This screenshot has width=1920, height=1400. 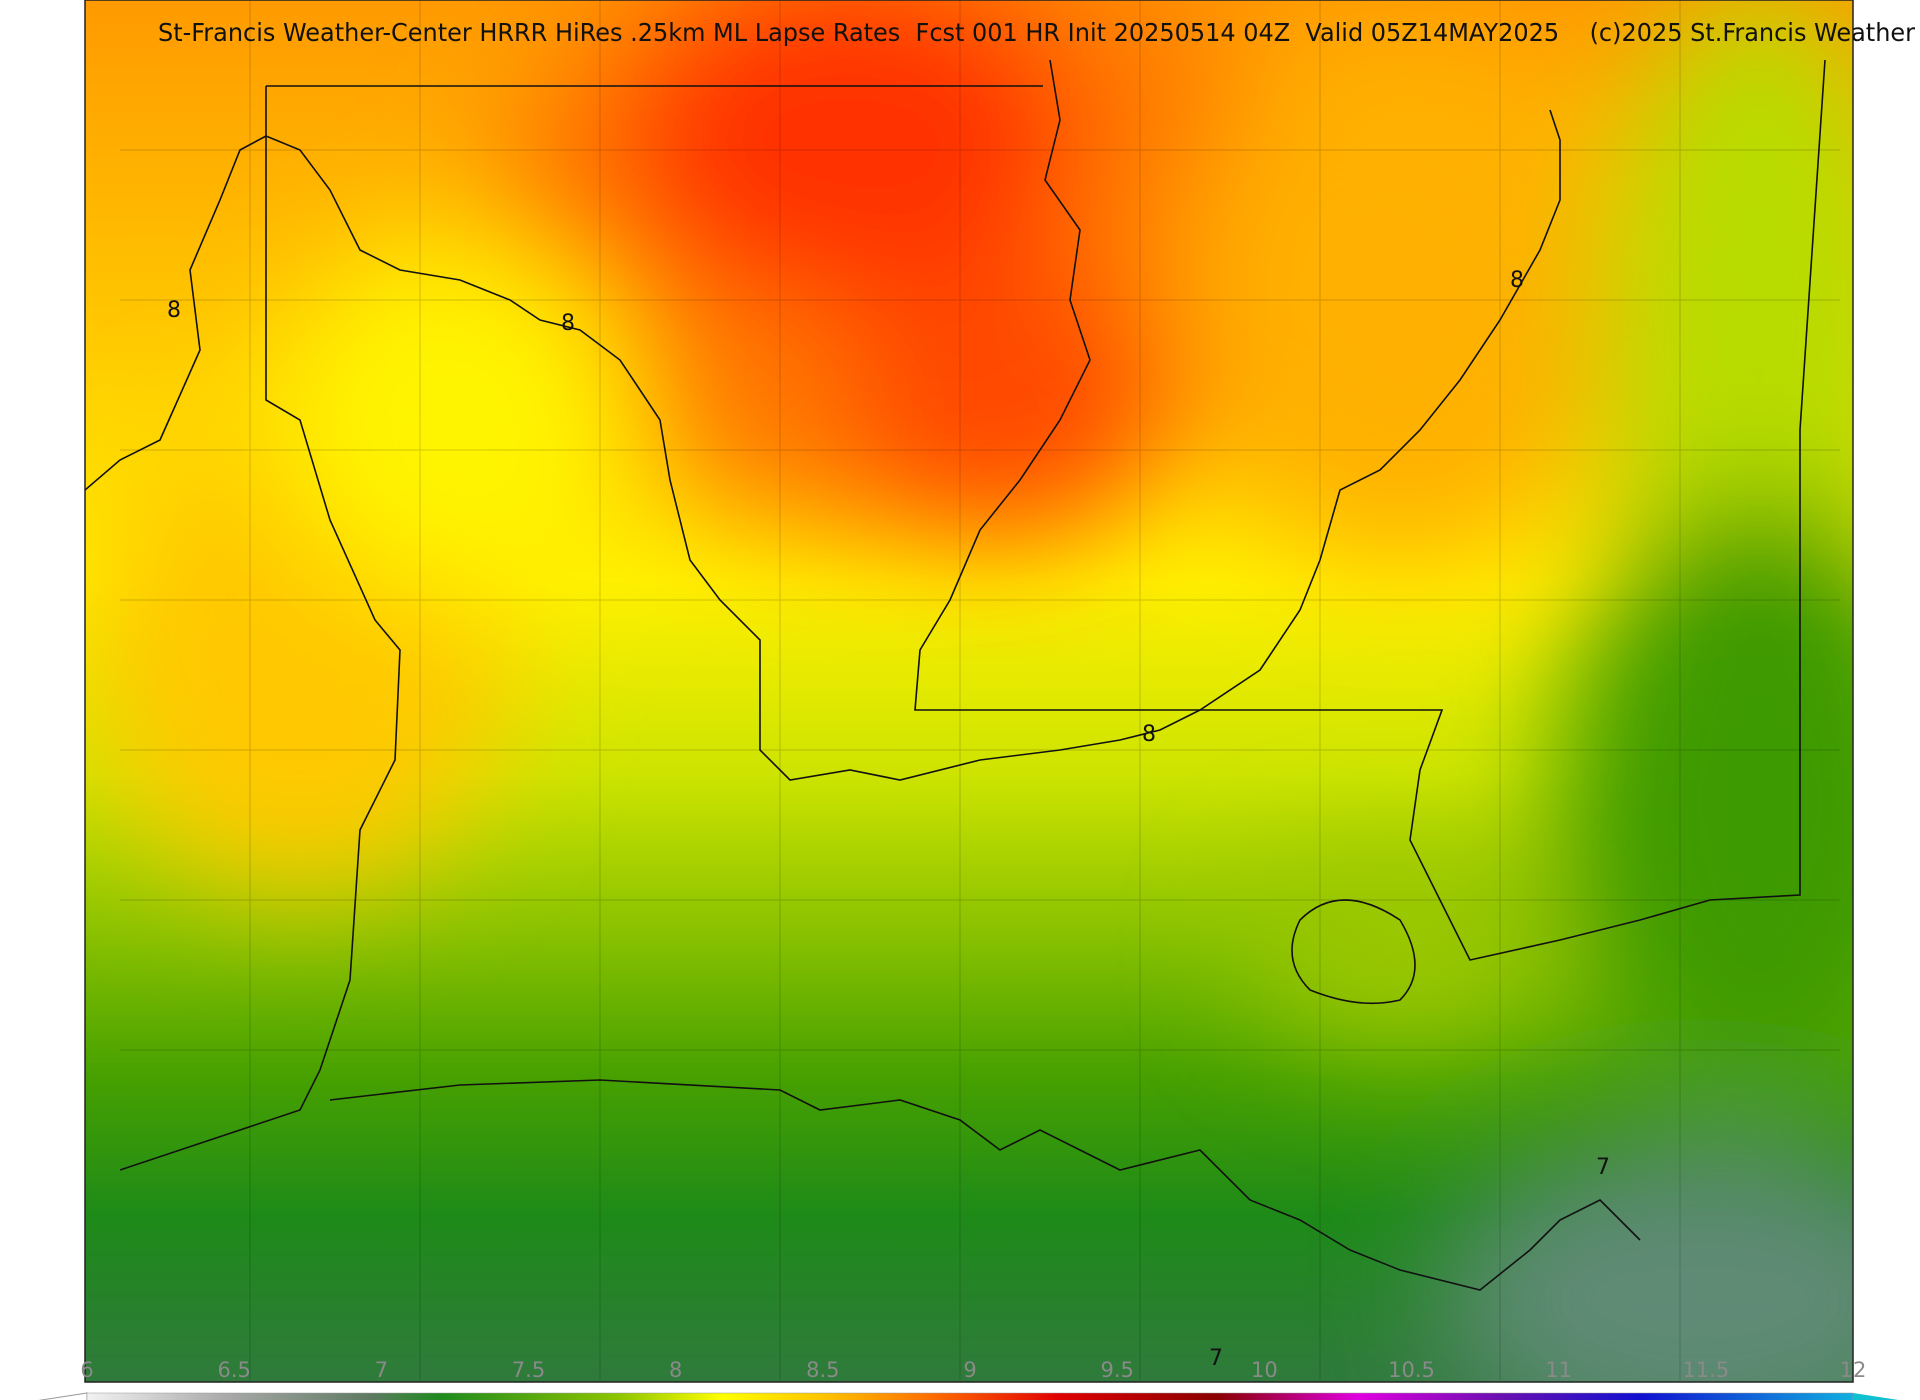 I want to click on colorbar-tick-label: 6.5, so click(x=233, y=1370).